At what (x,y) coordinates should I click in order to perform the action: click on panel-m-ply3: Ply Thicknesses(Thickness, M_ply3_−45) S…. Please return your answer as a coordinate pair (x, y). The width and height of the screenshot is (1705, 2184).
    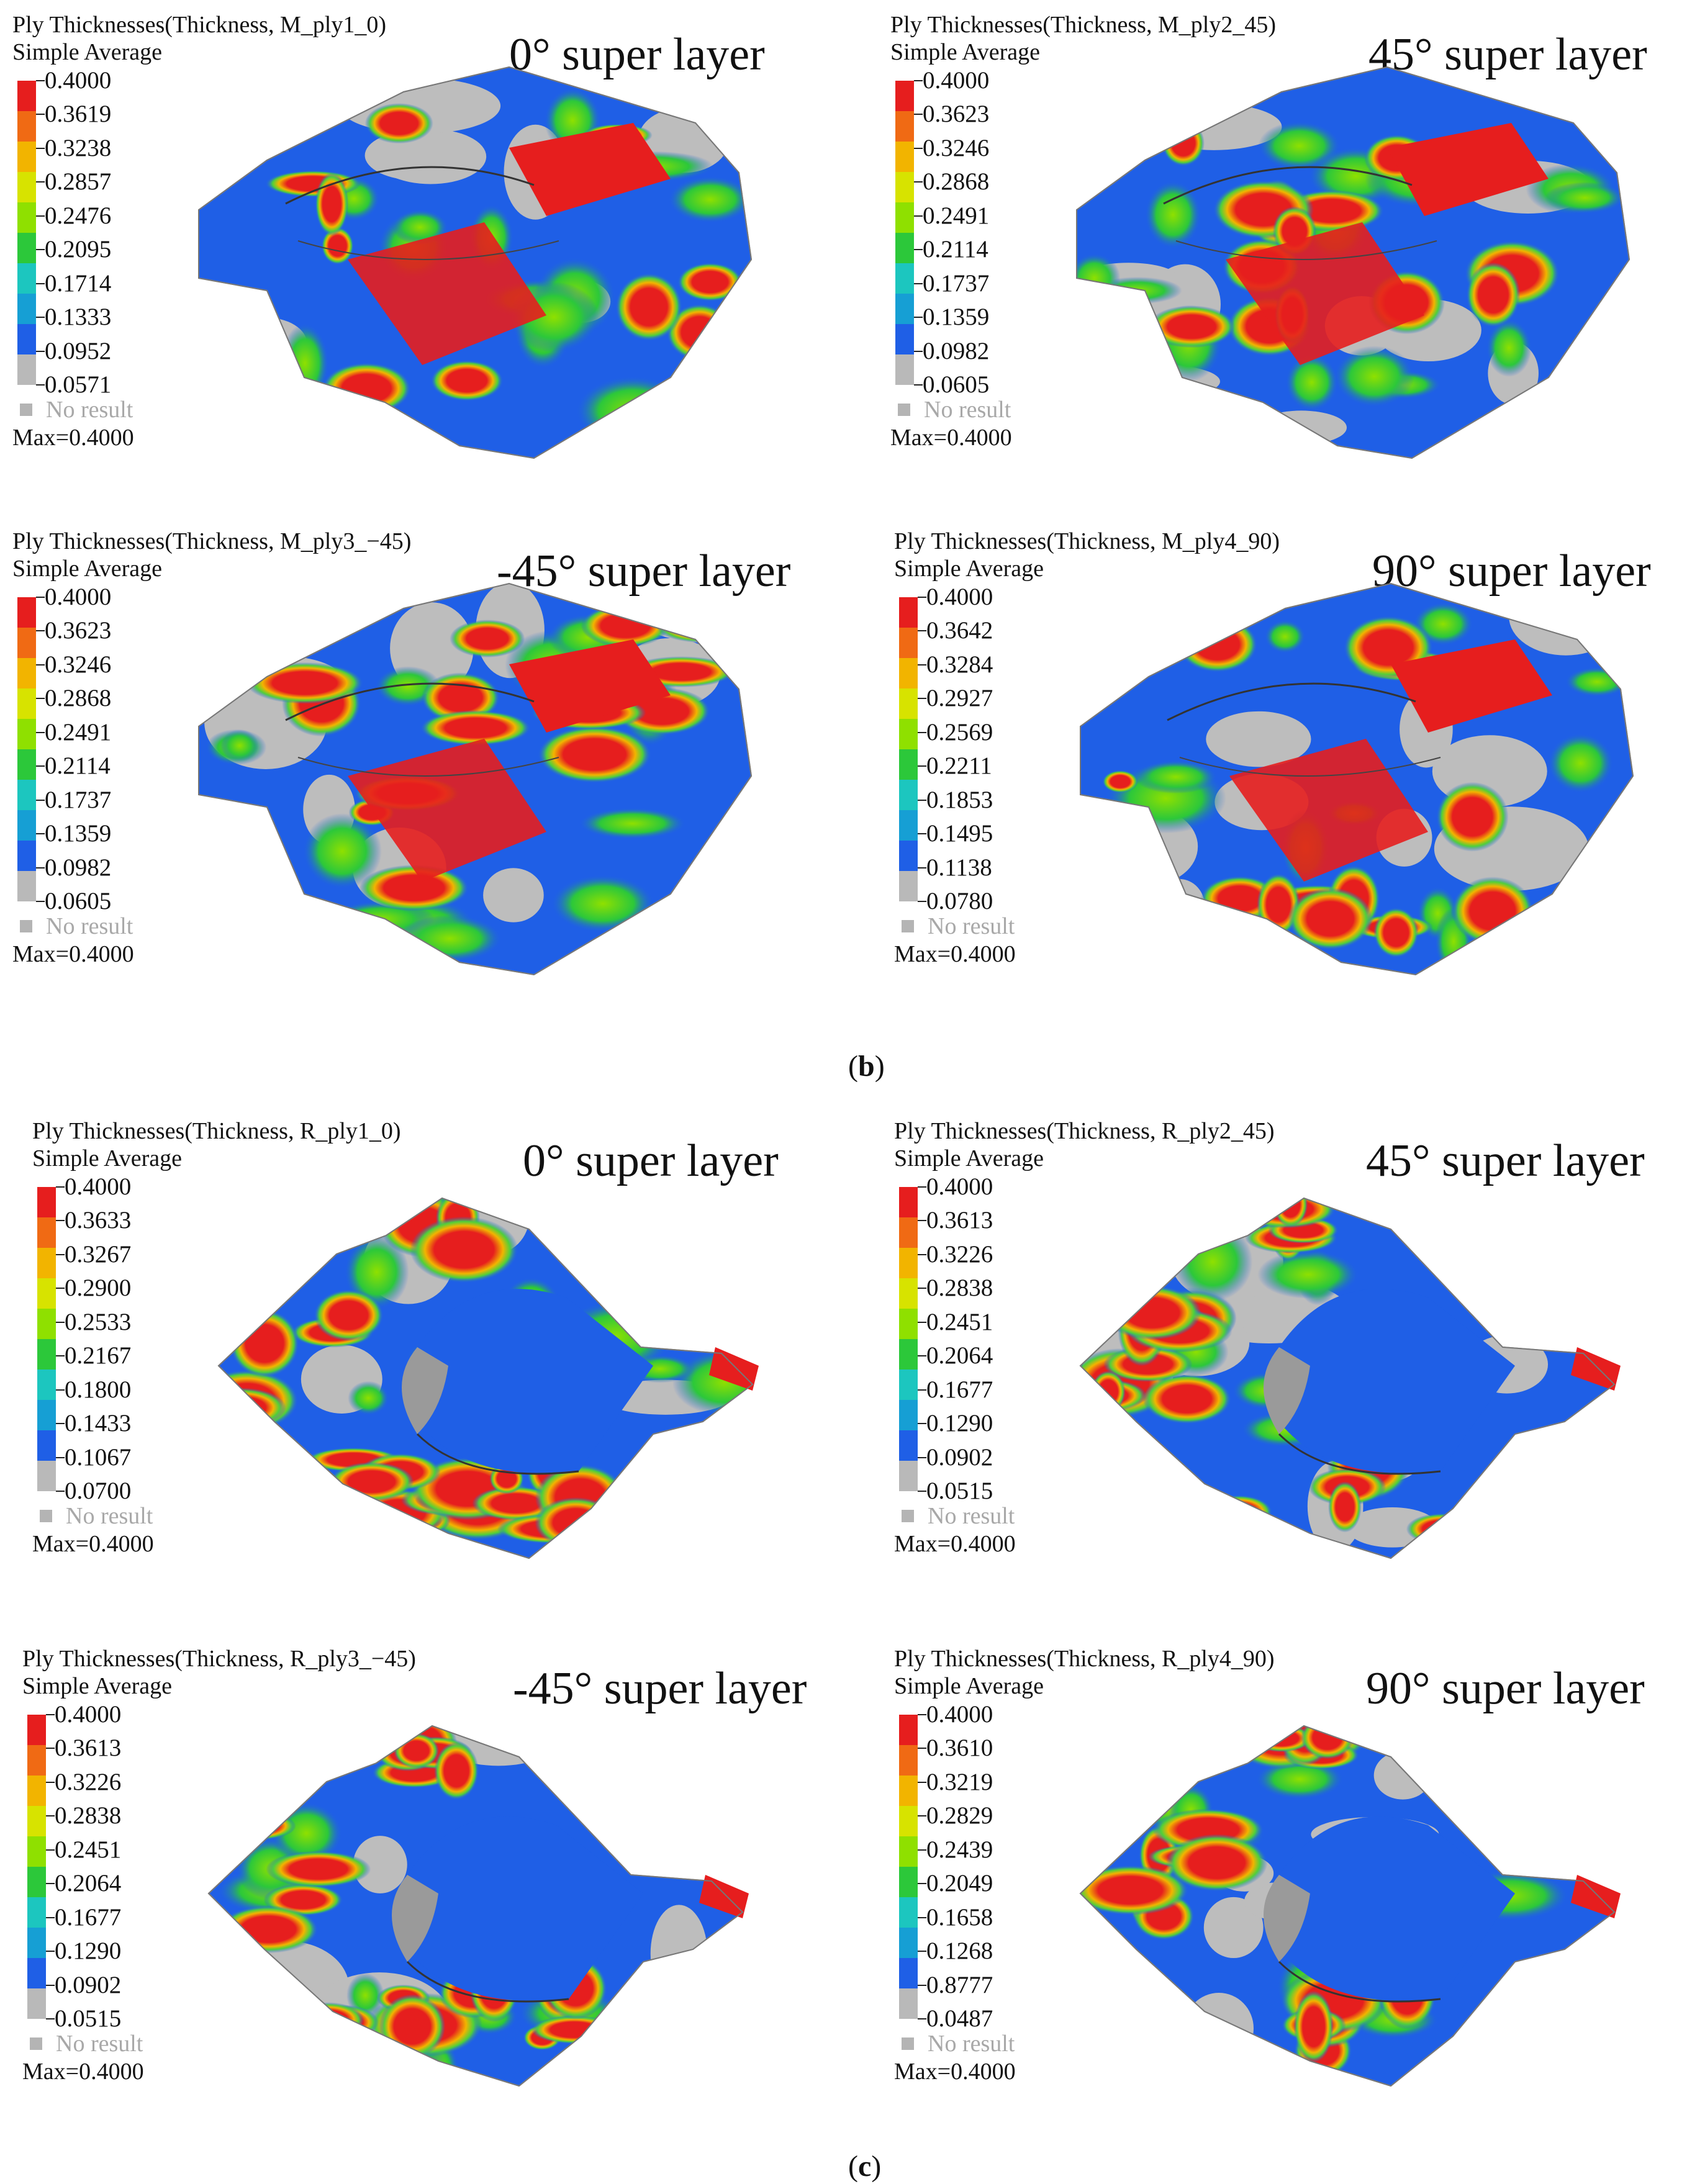
    Looking at the image, I should click on (438, 786).